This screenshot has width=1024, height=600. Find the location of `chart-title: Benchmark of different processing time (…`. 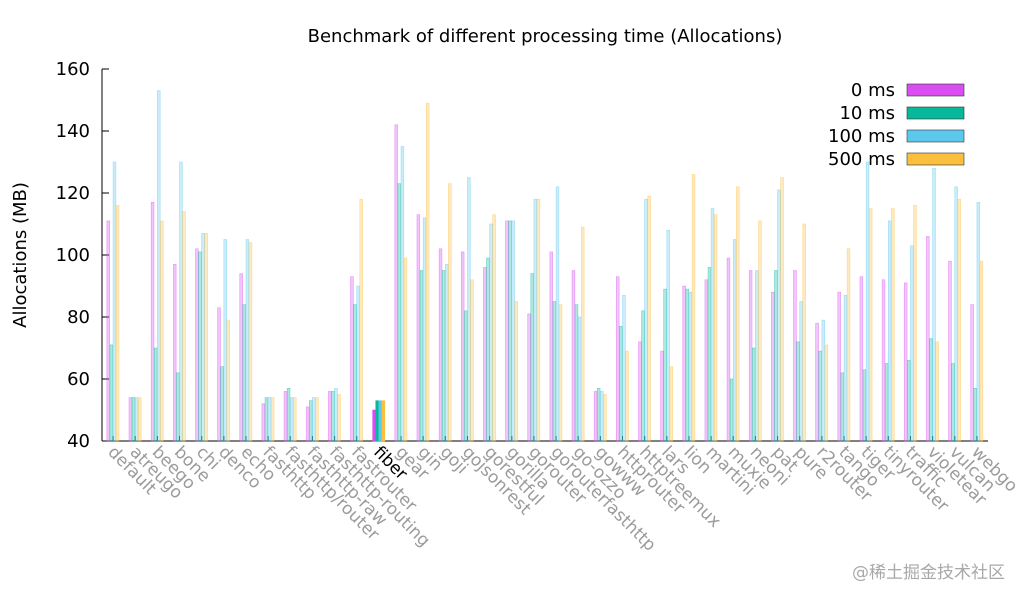

chart-title: Benchmark of different processing time (… is located at coordinates (545, 36).